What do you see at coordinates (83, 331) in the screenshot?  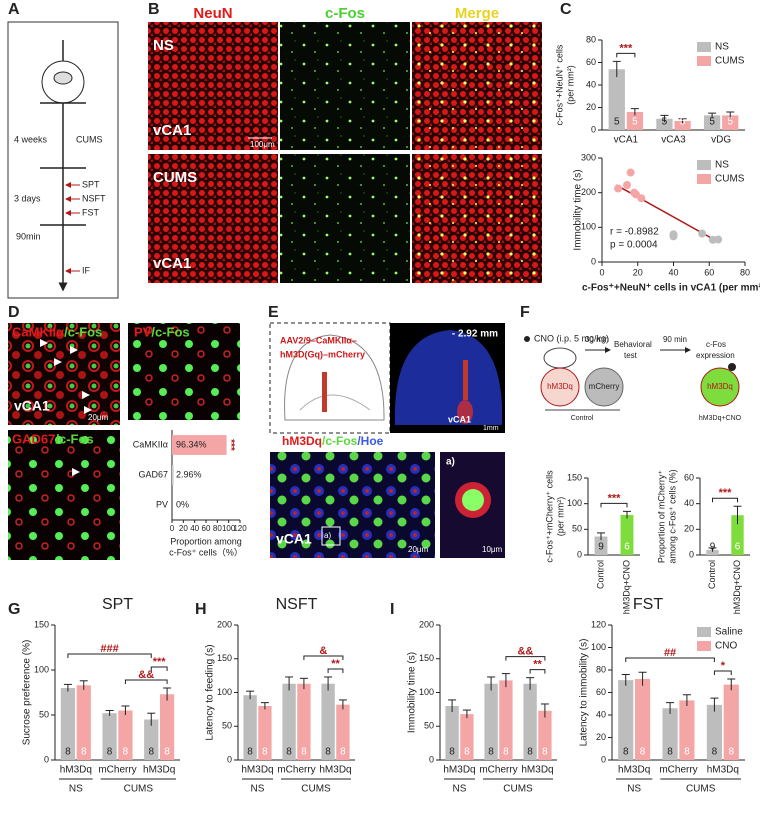 I see `label: /c-Fos` at bounding box center [83, 331].